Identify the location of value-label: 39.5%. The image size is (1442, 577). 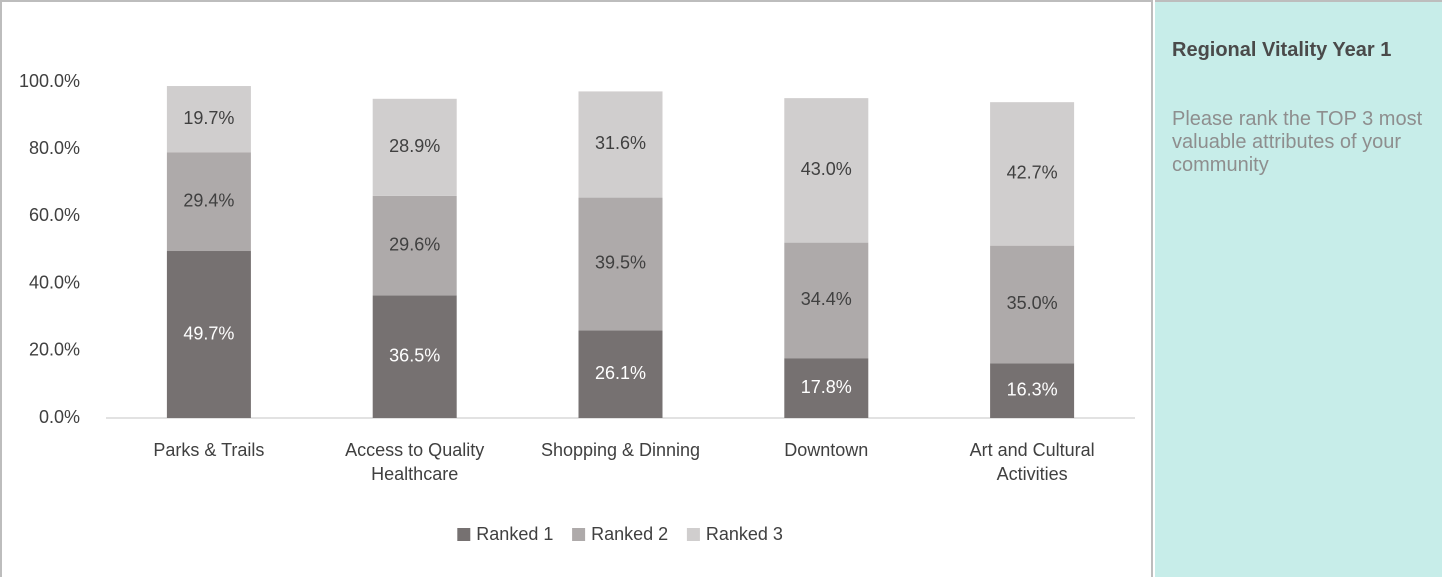
(620, 263).